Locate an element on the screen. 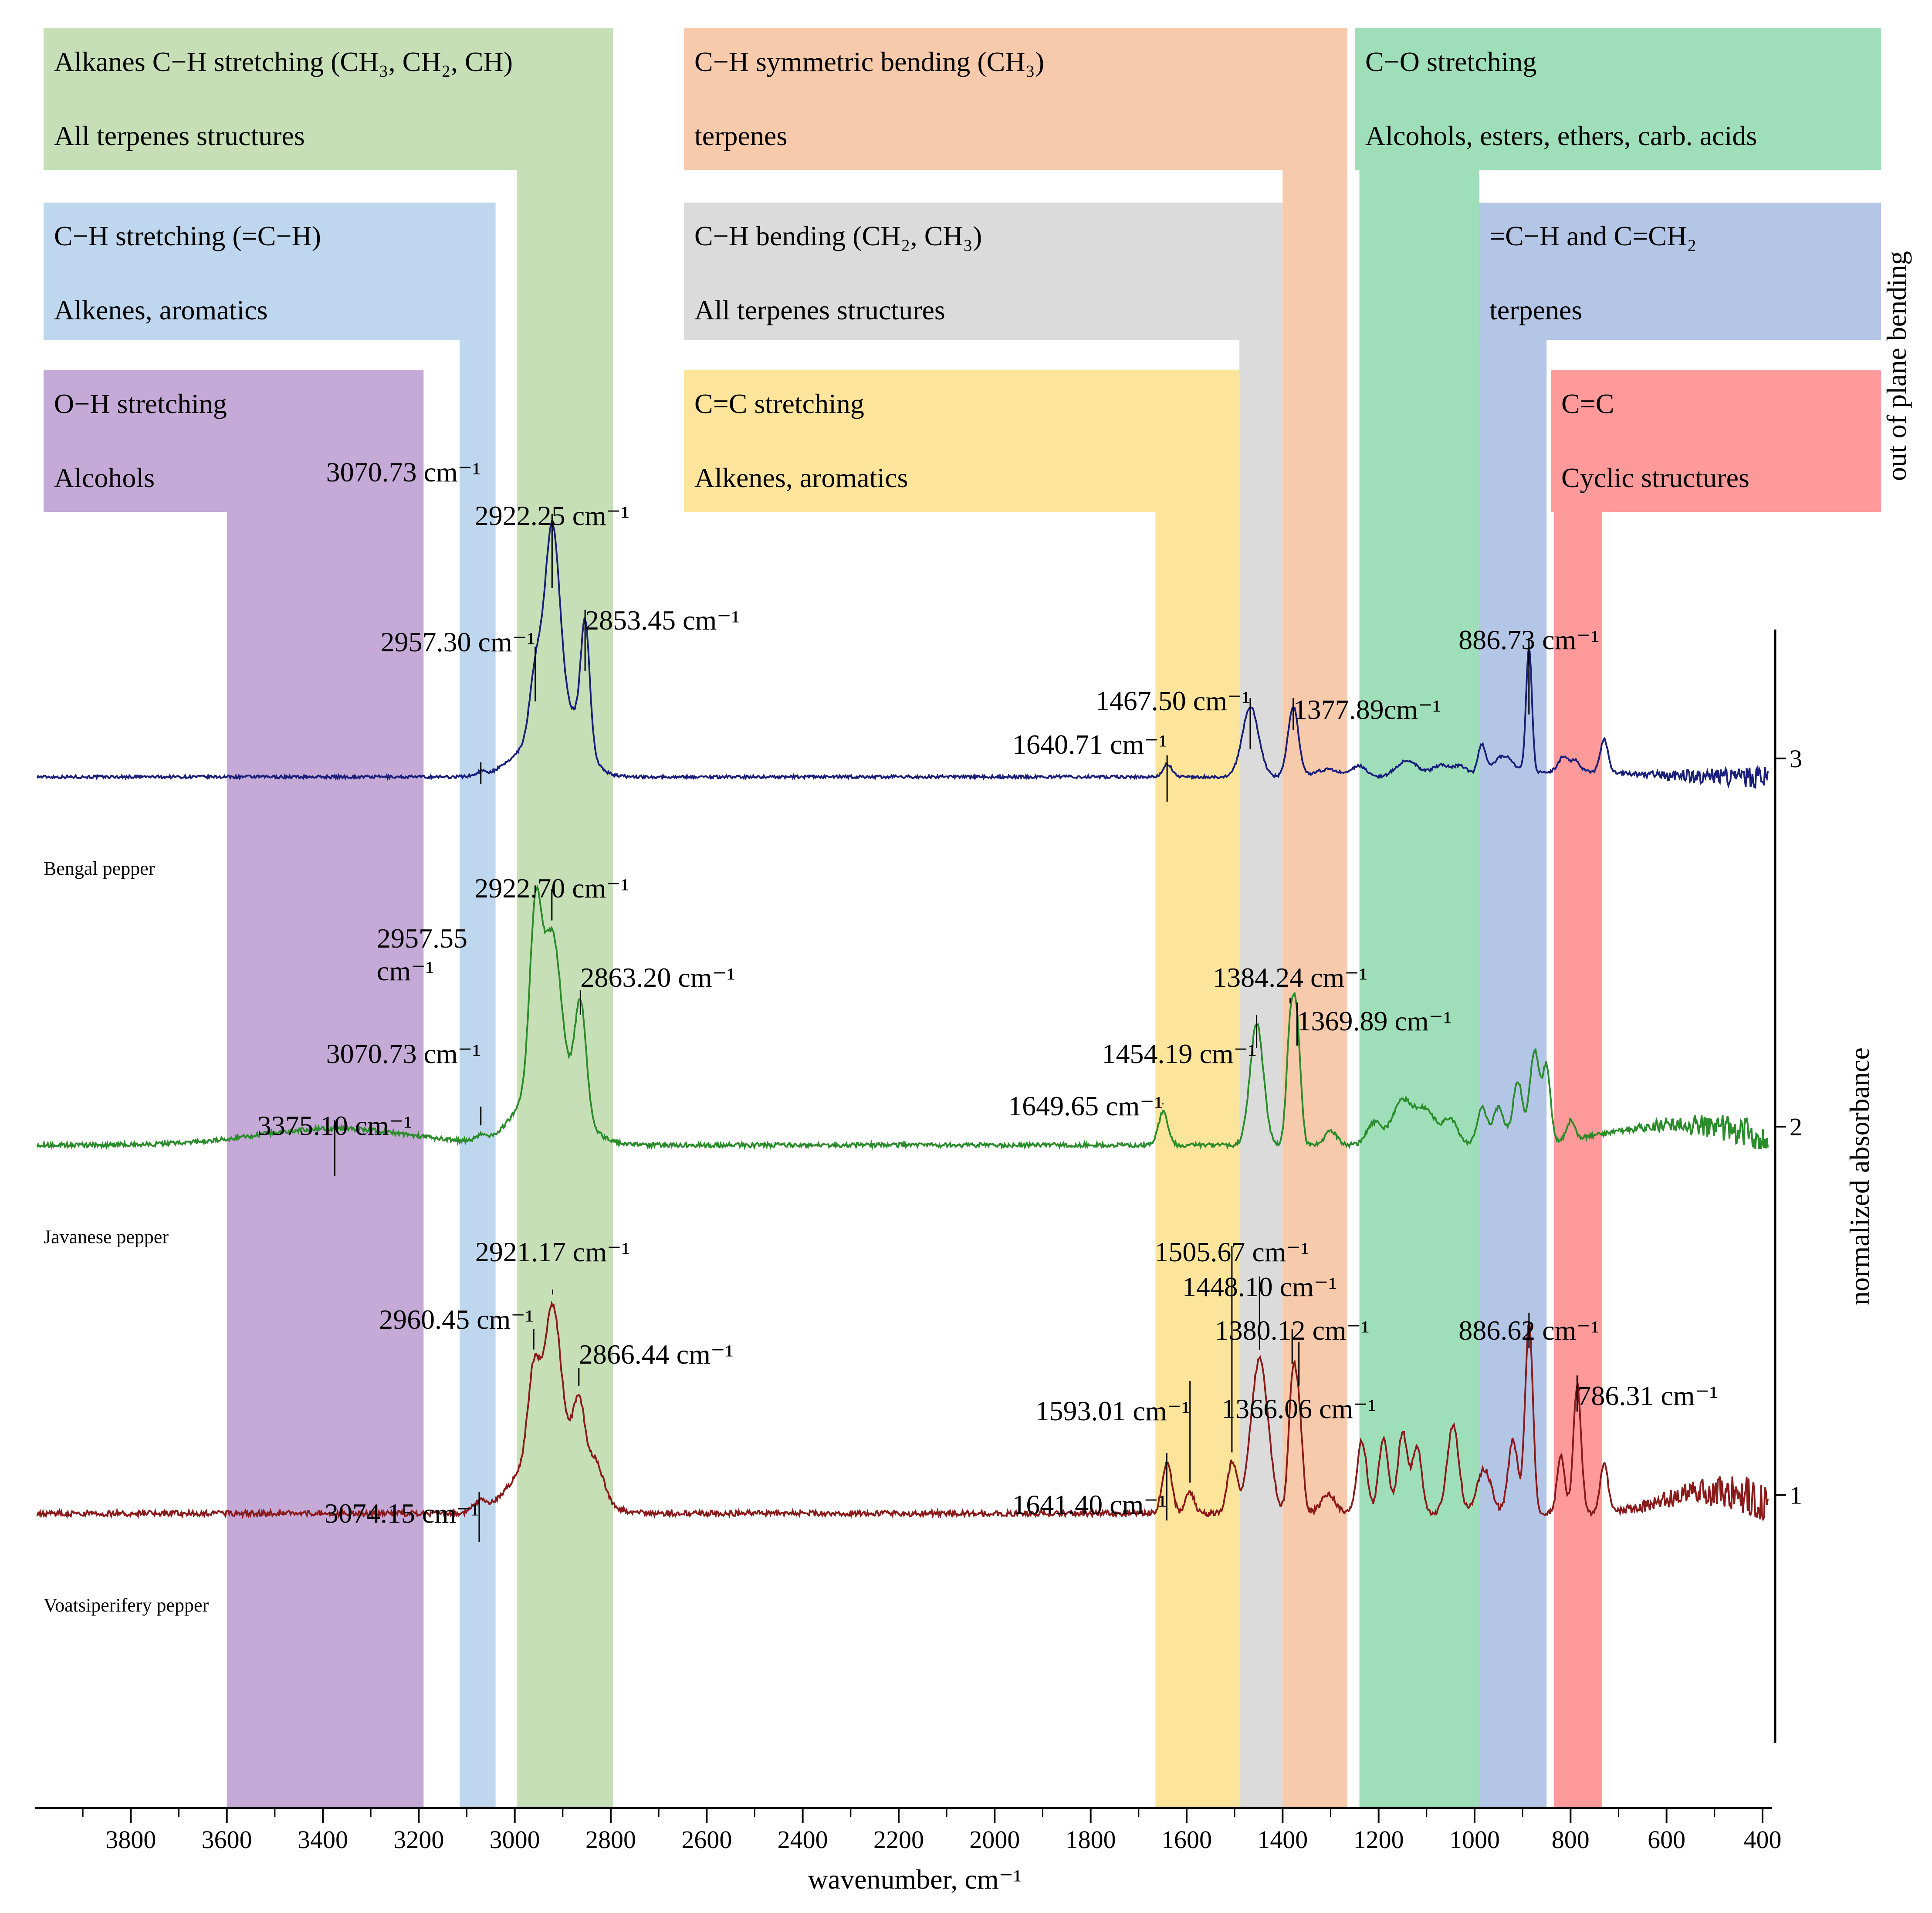  peak-label: 1380.12 cm⁻¹ is located at coordinates (1292, 1330).